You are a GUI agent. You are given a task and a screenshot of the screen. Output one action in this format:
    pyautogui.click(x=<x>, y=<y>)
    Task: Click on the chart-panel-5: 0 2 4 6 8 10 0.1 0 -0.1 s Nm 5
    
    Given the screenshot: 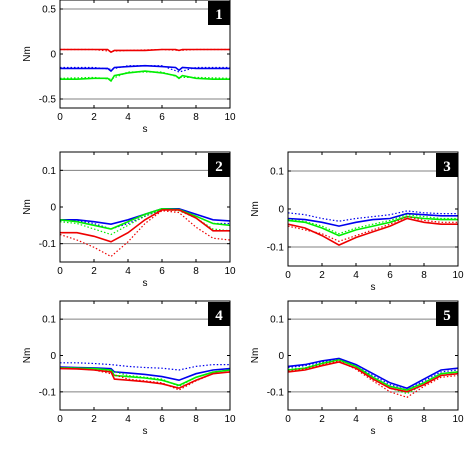 What is the action you would take?
    pyautogui.click(x=357, y=368)
    